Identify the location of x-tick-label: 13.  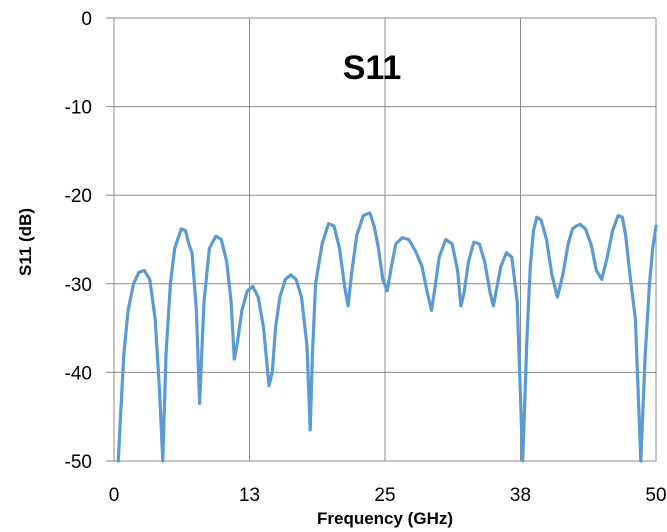
(249, 495).